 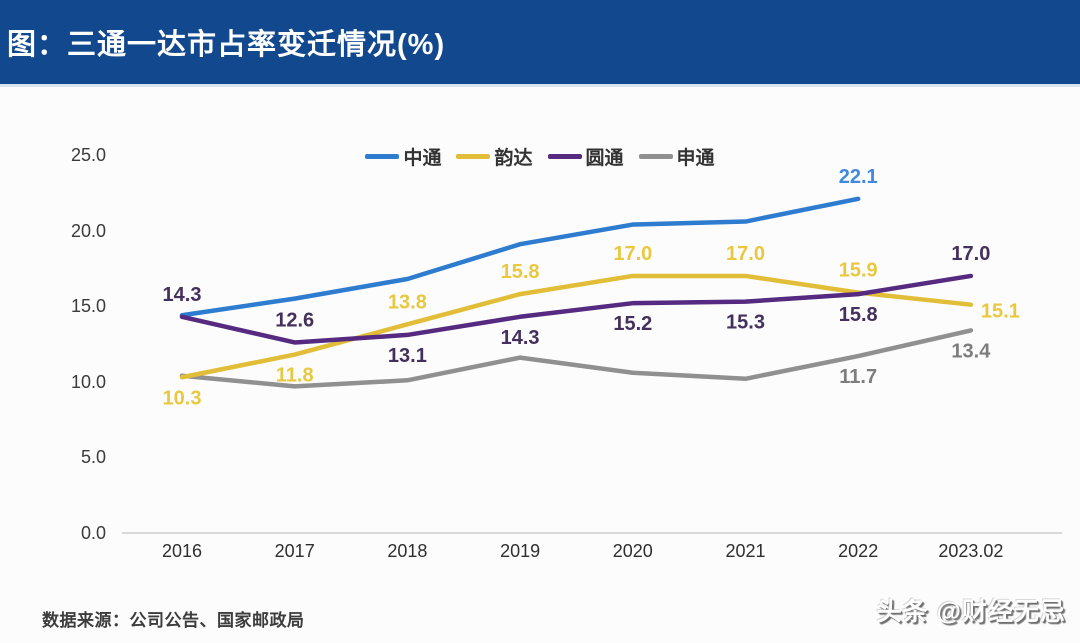 What do you see at coordinates (88, 381) in the screenshot?
I see `y-tick-label: 10.0` at bounding box center [88, 381].